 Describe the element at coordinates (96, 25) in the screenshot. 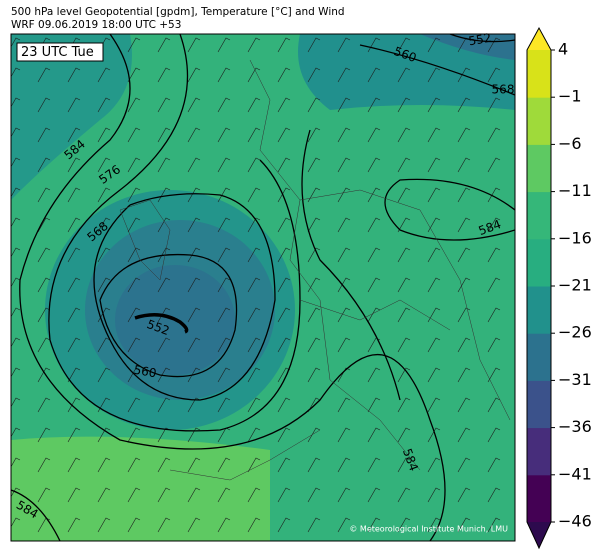

I see `header-line: WRF 09.06.2019 18:00 UTC +53` at that location.